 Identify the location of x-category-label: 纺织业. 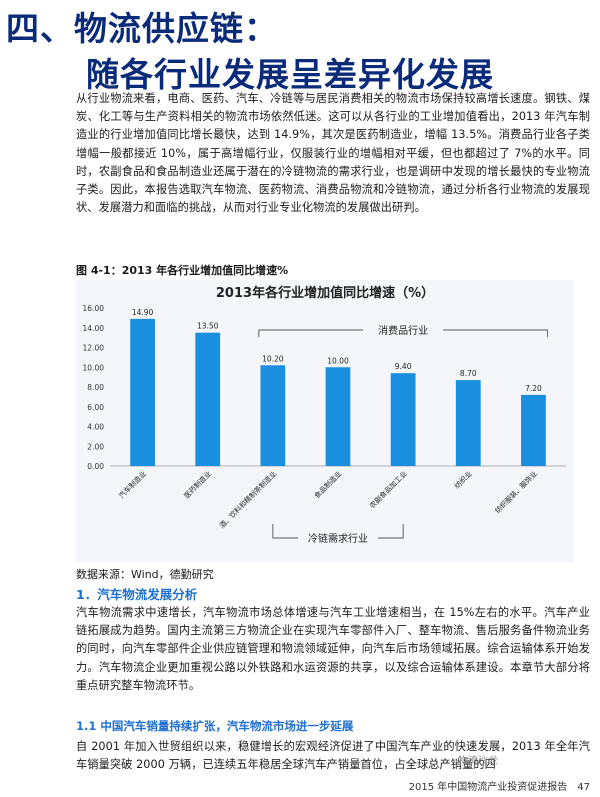
(462, 479).